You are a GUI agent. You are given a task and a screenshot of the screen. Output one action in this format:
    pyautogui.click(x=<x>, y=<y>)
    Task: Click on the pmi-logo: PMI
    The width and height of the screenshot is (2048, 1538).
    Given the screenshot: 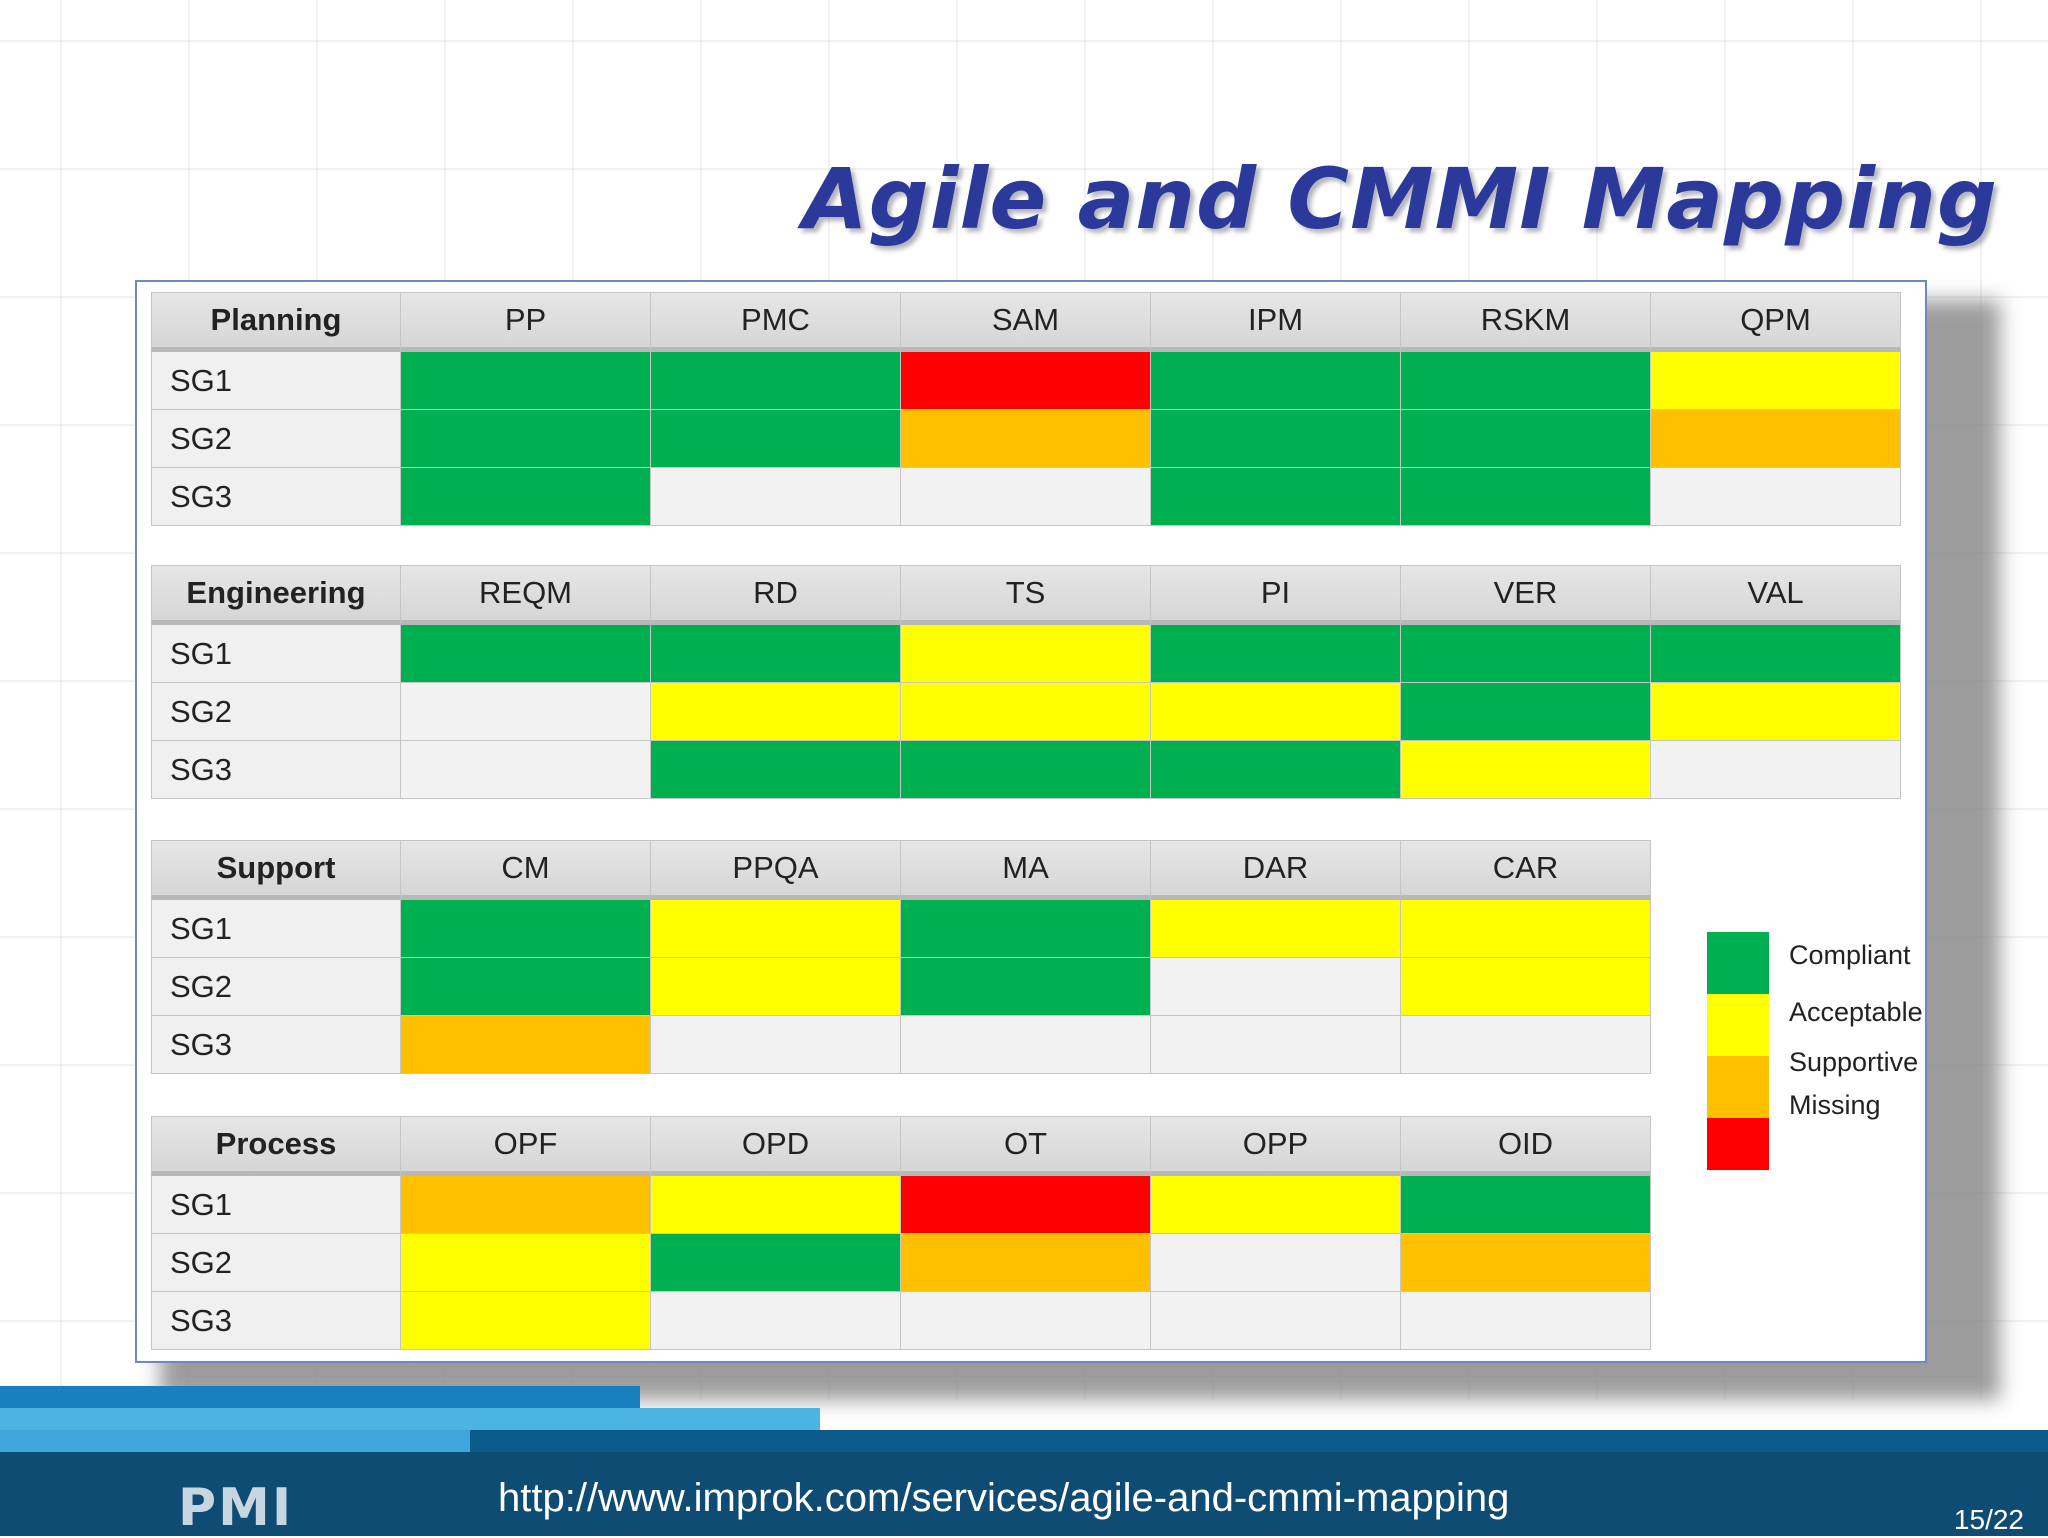 What is the action you would take?
    pyautogui.click(x=236, y=1508)
    